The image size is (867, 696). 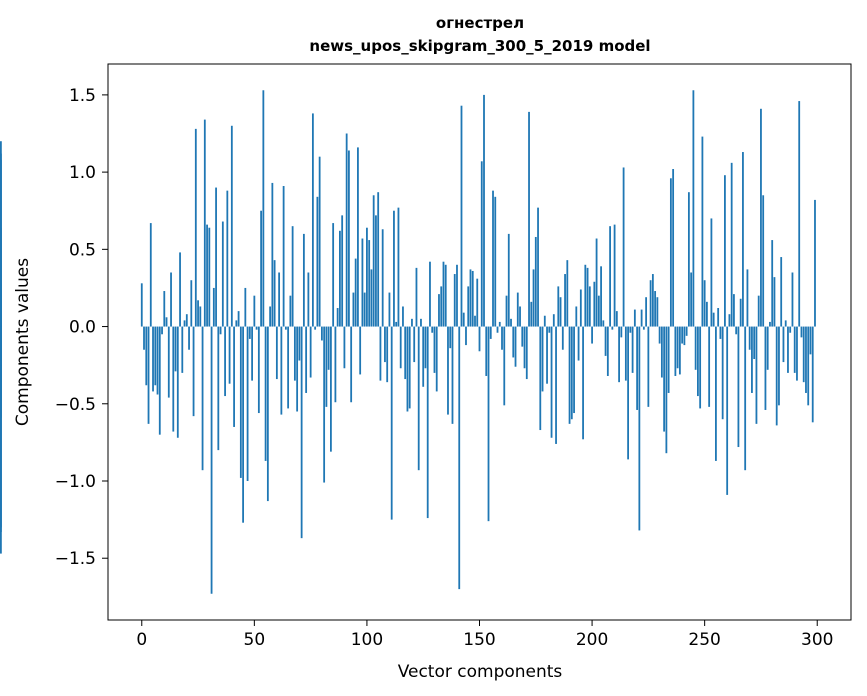 What do you see at coordinates (367, 640) in the screenshot?
I see `x-tick-label: 100` at bounding box center [367, 640].